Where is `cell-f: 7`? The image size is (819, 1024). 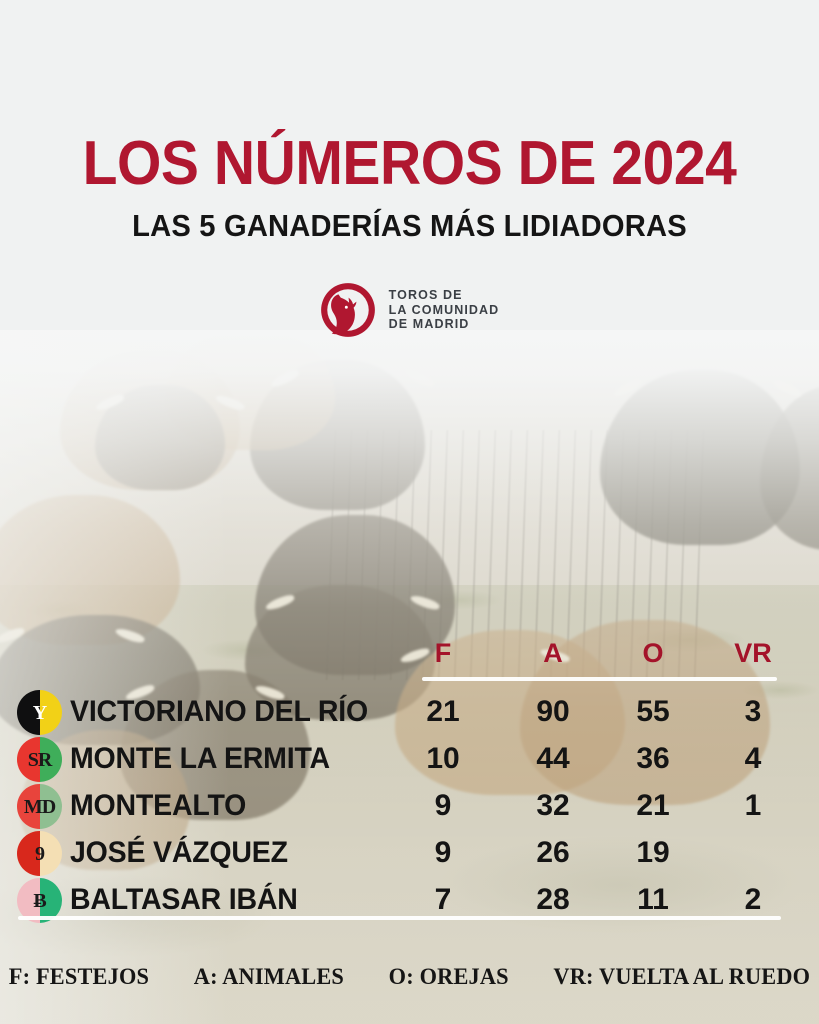
cell-f: 7 is located at coordinates (443, 899).